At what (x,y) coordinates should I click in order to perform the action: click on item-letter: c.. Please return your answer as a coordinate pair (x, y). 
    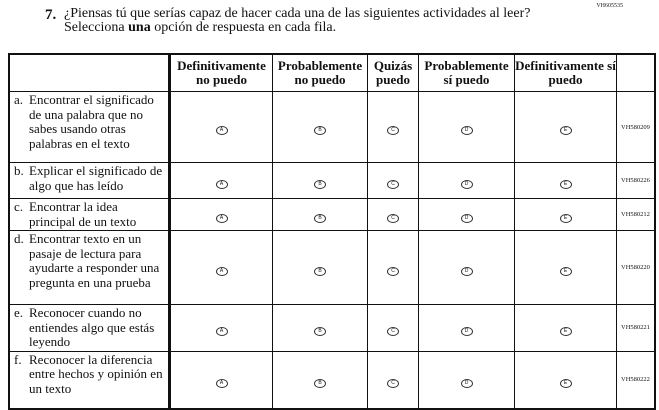
    Looking at the image, I should click on (19, 206).